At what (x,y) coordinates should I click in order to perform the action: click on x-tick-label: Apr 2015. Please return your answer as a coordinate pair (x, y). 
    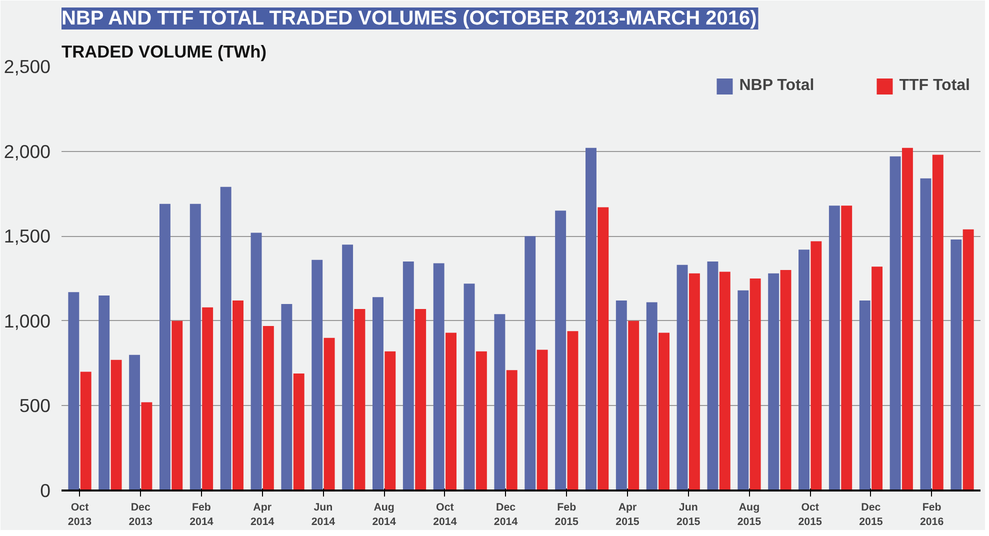
    Looking at the image, I should click on (628, 515).